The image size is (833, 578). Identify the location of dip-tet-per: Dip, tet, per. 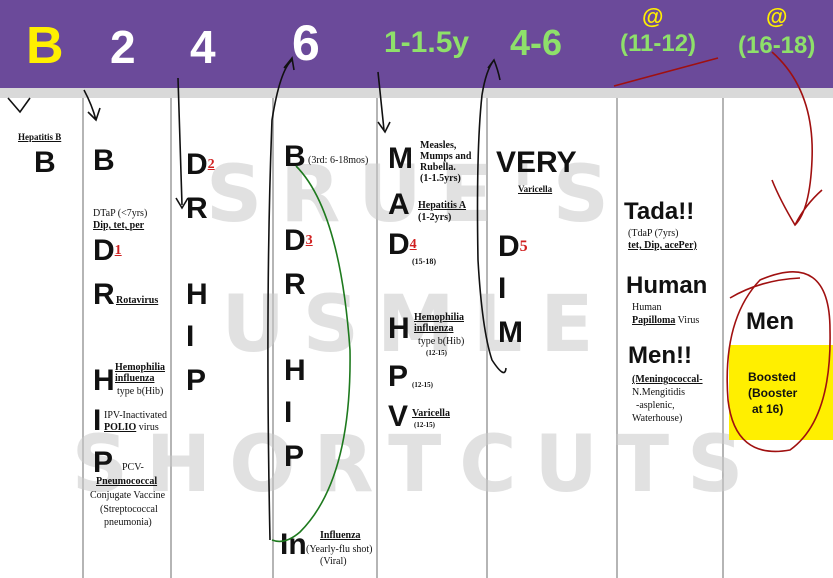
(119, 225).